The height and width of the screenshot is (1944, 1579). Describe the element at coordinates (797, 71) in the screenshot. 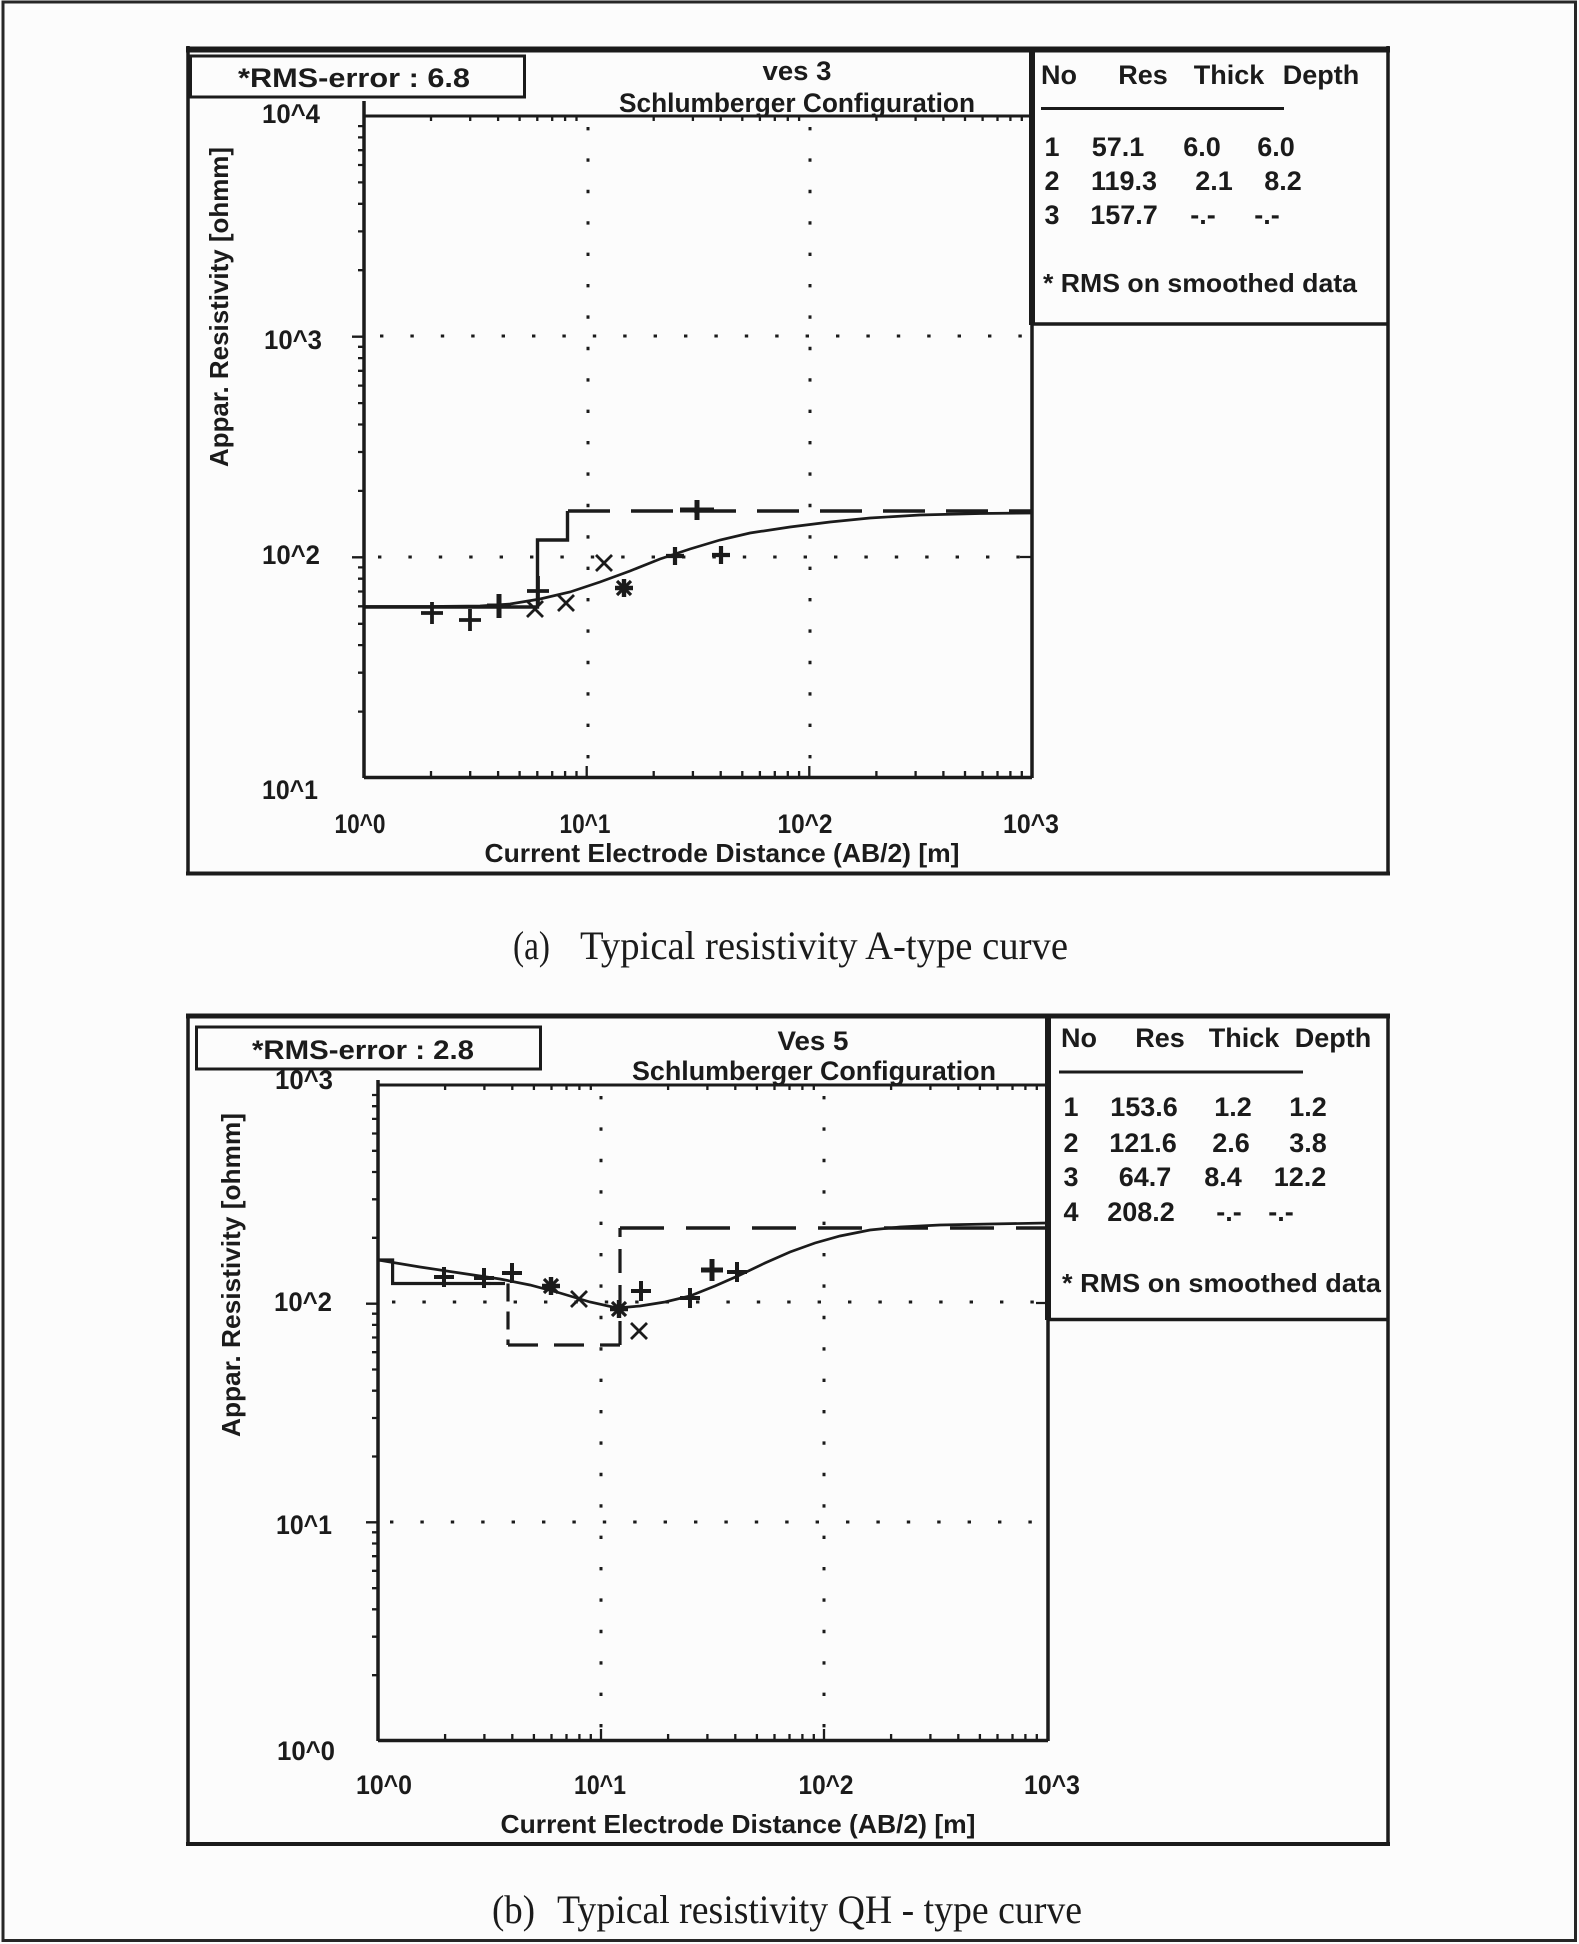

I see `svg-text: ves 3` at that location.